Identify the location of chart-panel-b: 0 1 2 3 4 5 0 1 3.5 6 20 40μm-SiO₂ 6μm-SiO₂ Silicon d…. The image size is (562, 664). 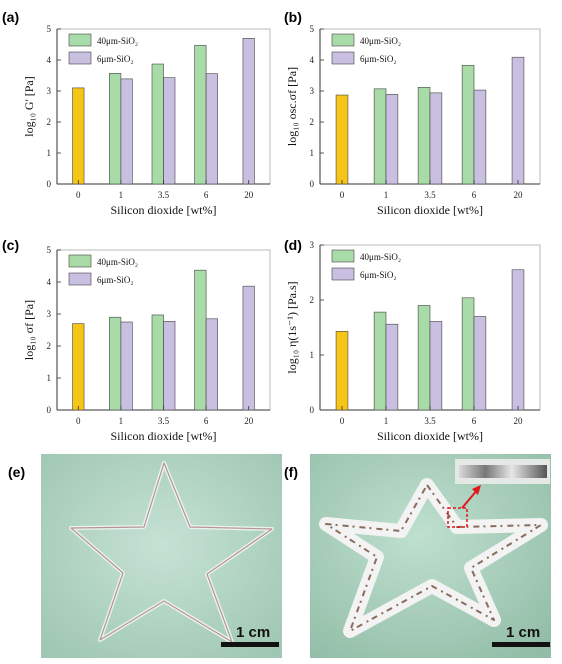
(413, 120).